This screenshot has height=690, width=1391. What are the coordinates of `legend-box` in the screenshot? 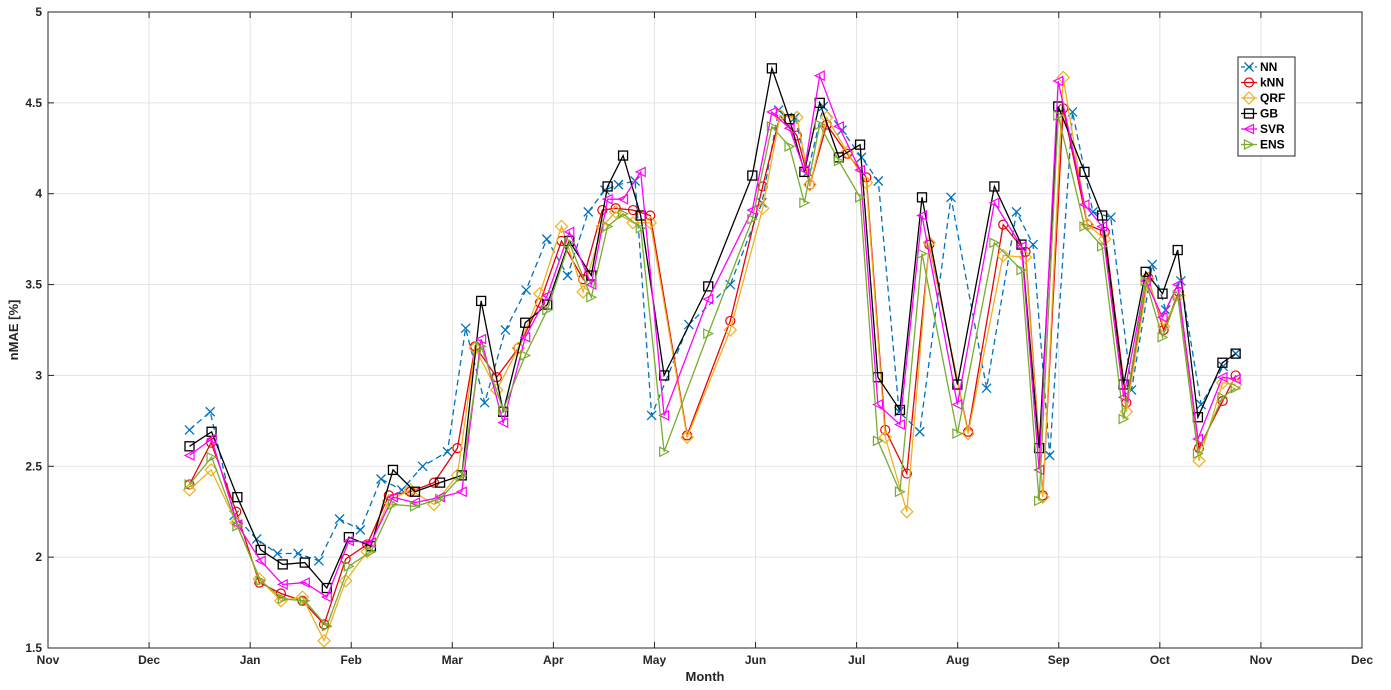 It's located at (1266, 106).